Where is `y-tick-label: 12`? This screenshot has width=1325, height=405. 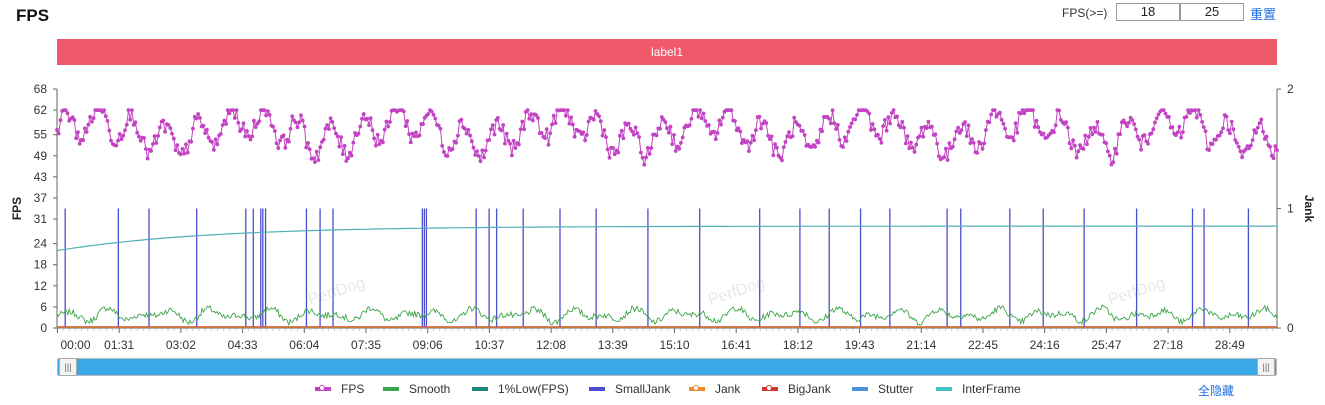
y-tick-label: 12 is located at coordinates (41, 286).